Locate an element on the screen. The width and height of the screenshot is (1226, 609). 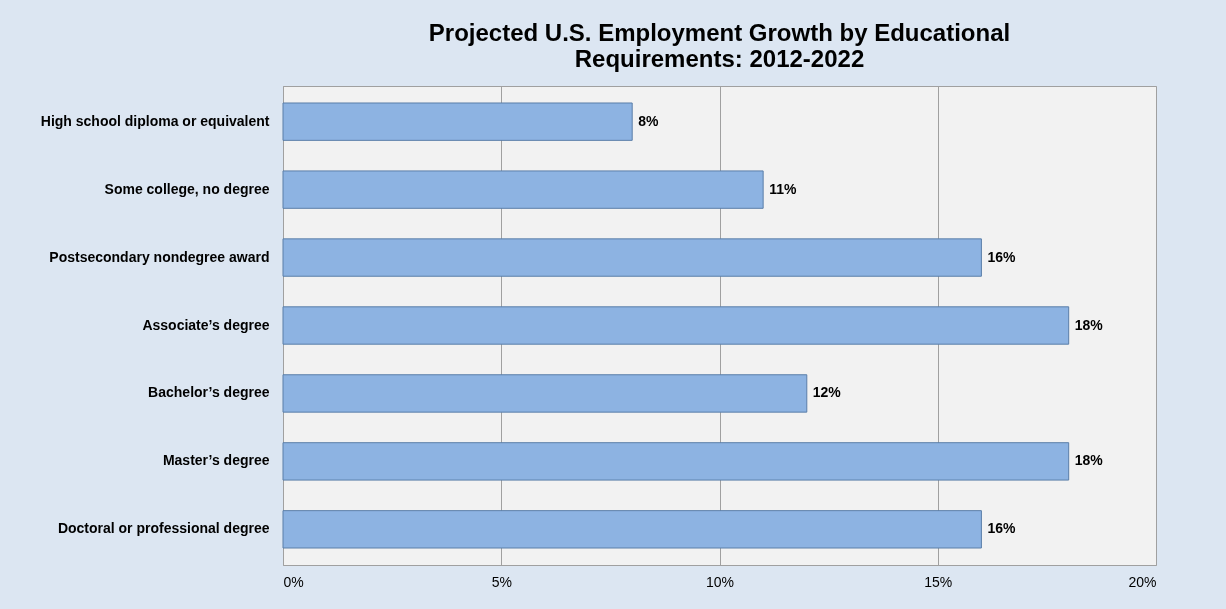
y-tick-label: Bachelor’s degree is located at coordinates (209, 392).